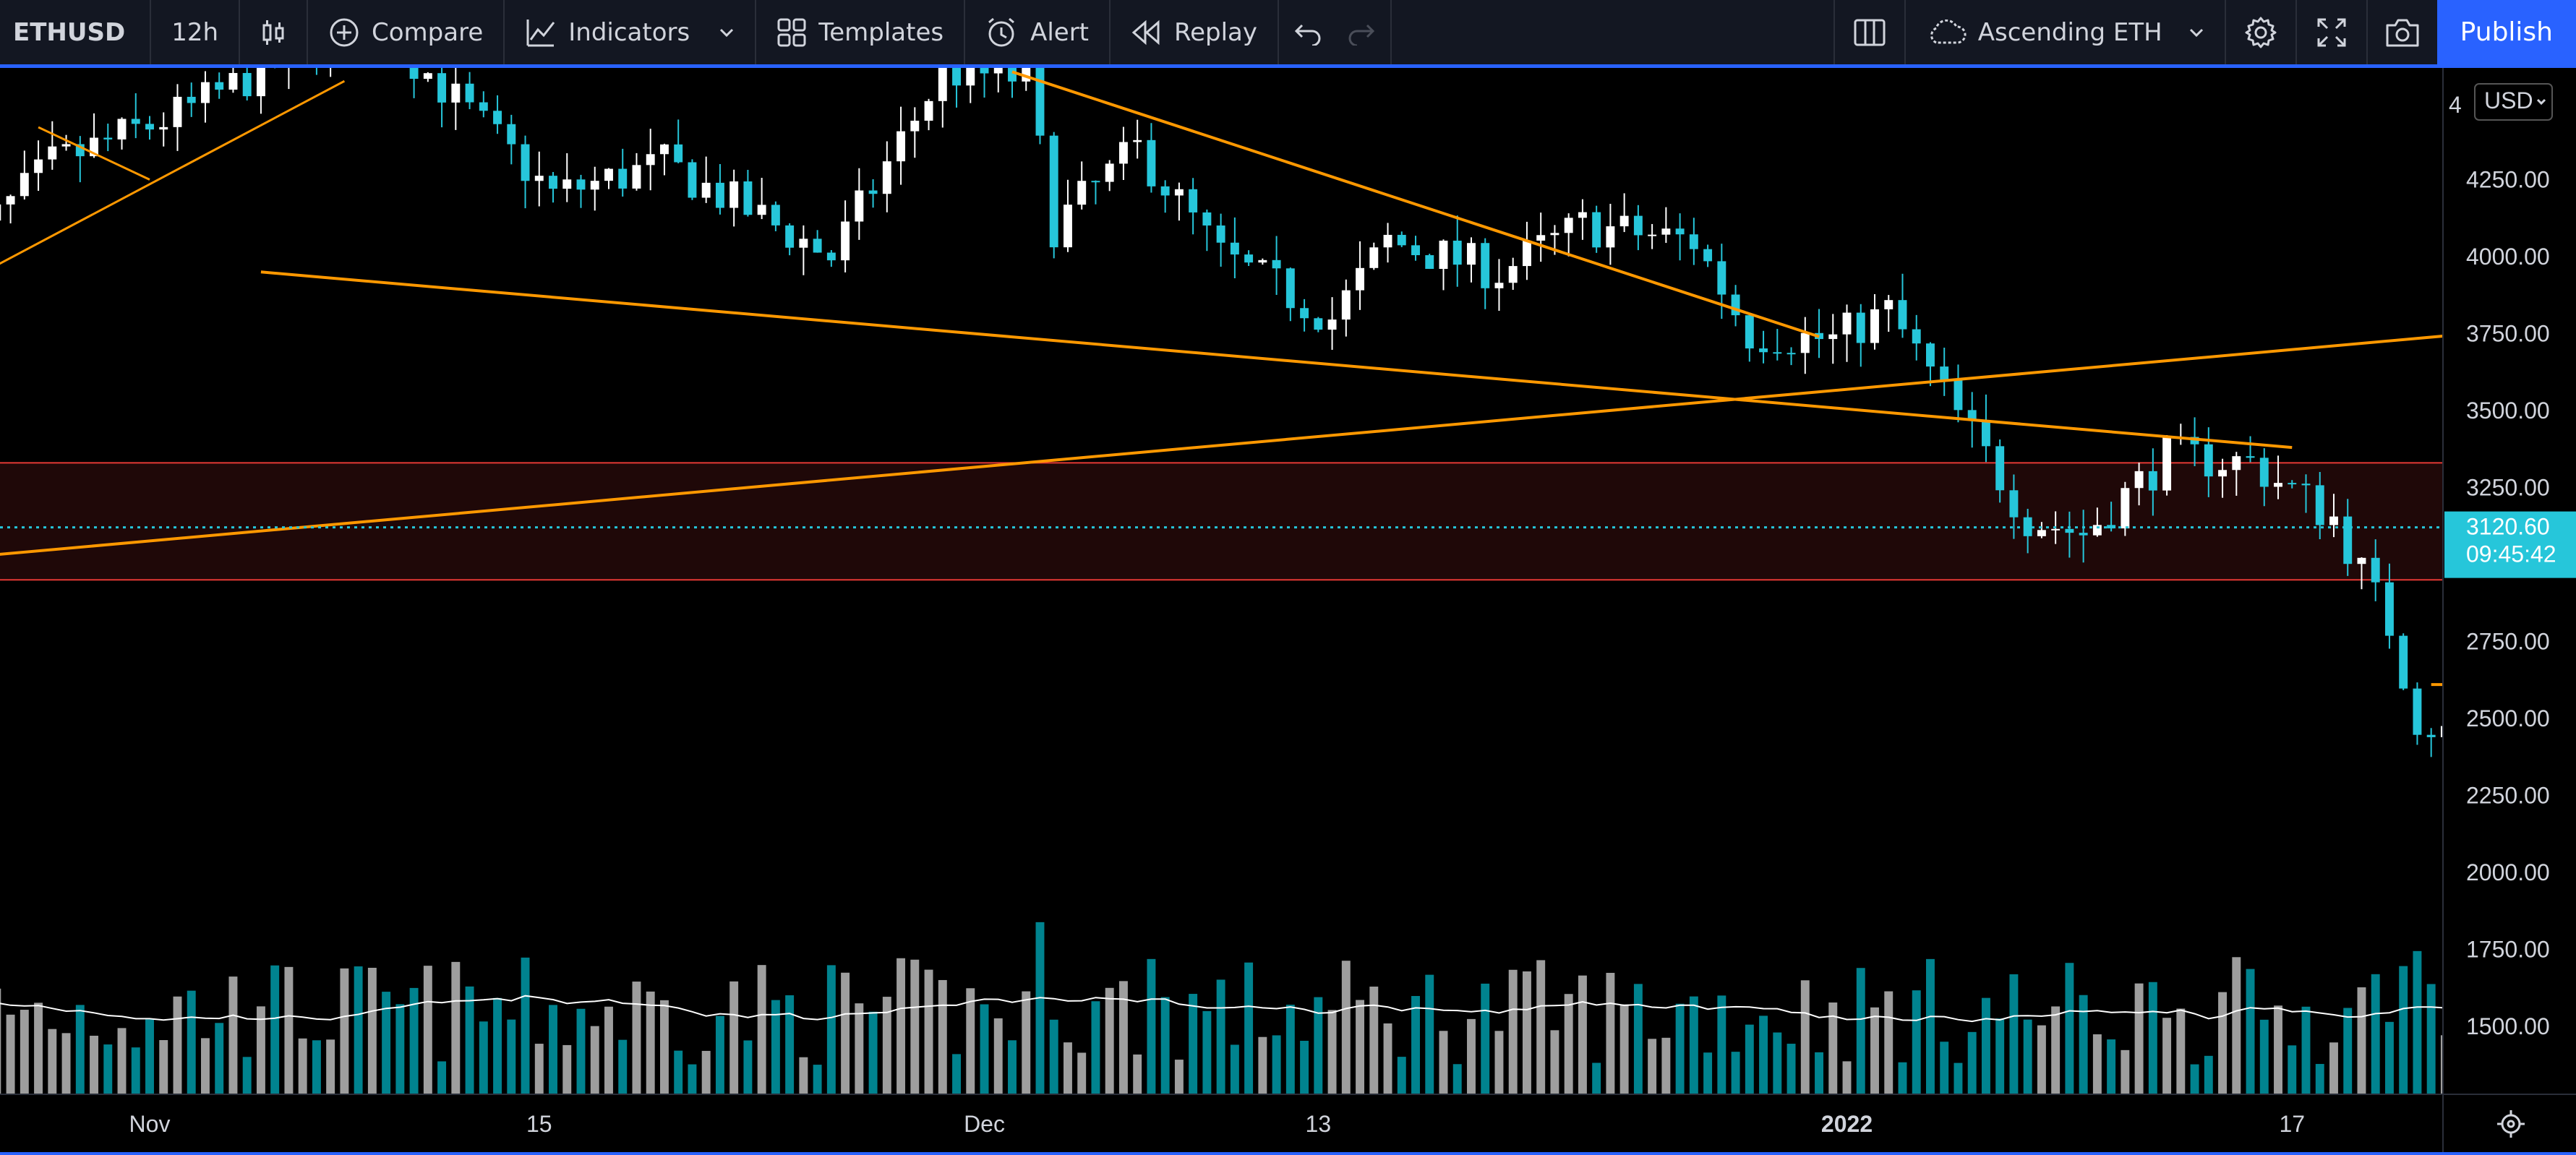 The width and height of the screenshot is (2576, 1155). I want to click on undo-redo-group, so click(1335, 32).